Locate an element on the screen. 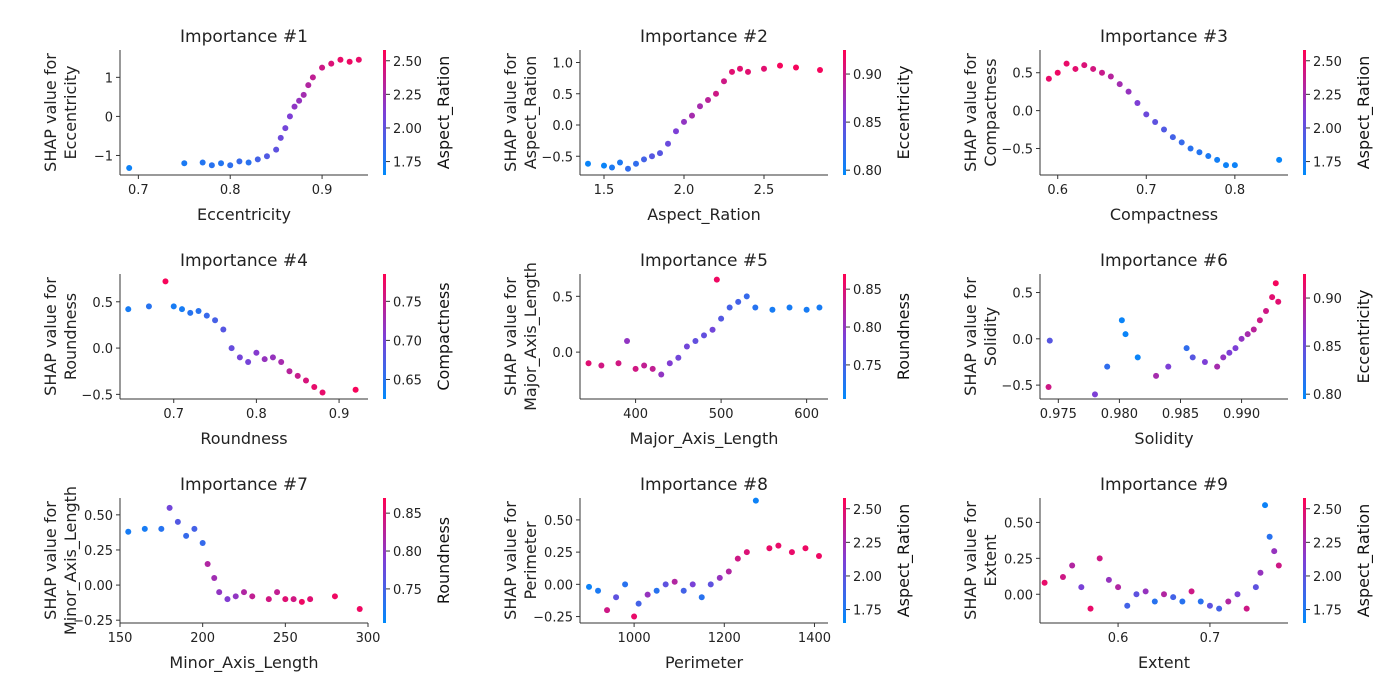  subplot-title: Importance #7 is located at coordinates (244, 485).